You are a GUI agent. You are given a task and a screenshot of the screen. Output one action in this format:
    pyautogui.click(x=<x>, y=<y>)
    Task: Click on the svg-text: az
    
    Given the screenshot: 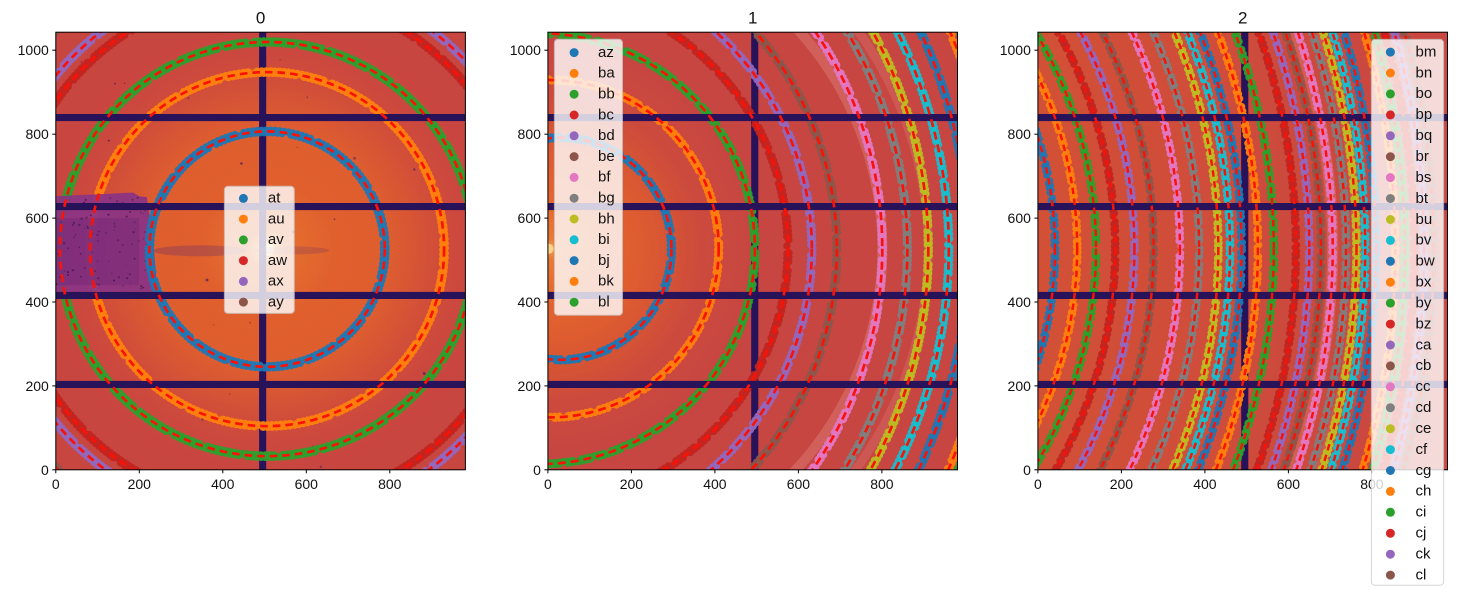 What is the action you would take?
    pyautogui.click(x=606, y=52)
    